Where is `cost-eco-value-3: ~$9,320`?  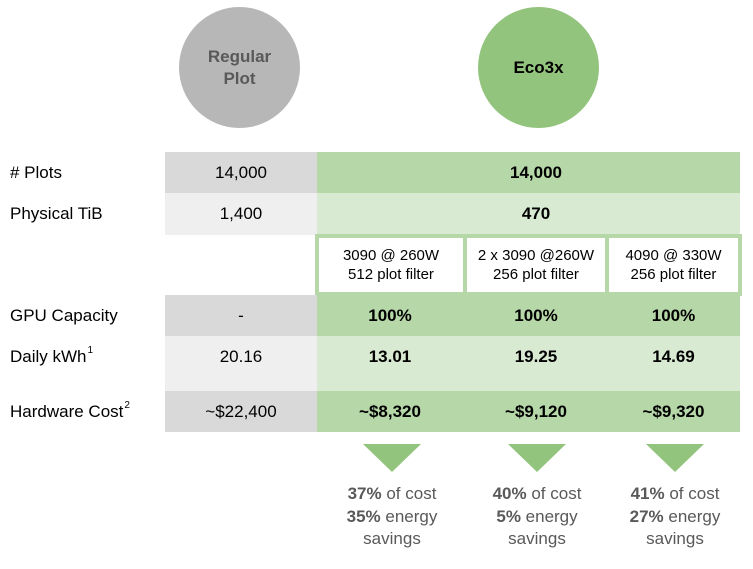
cost-eco-value-3: ~$9,320 is located at coordinates (673, 411).